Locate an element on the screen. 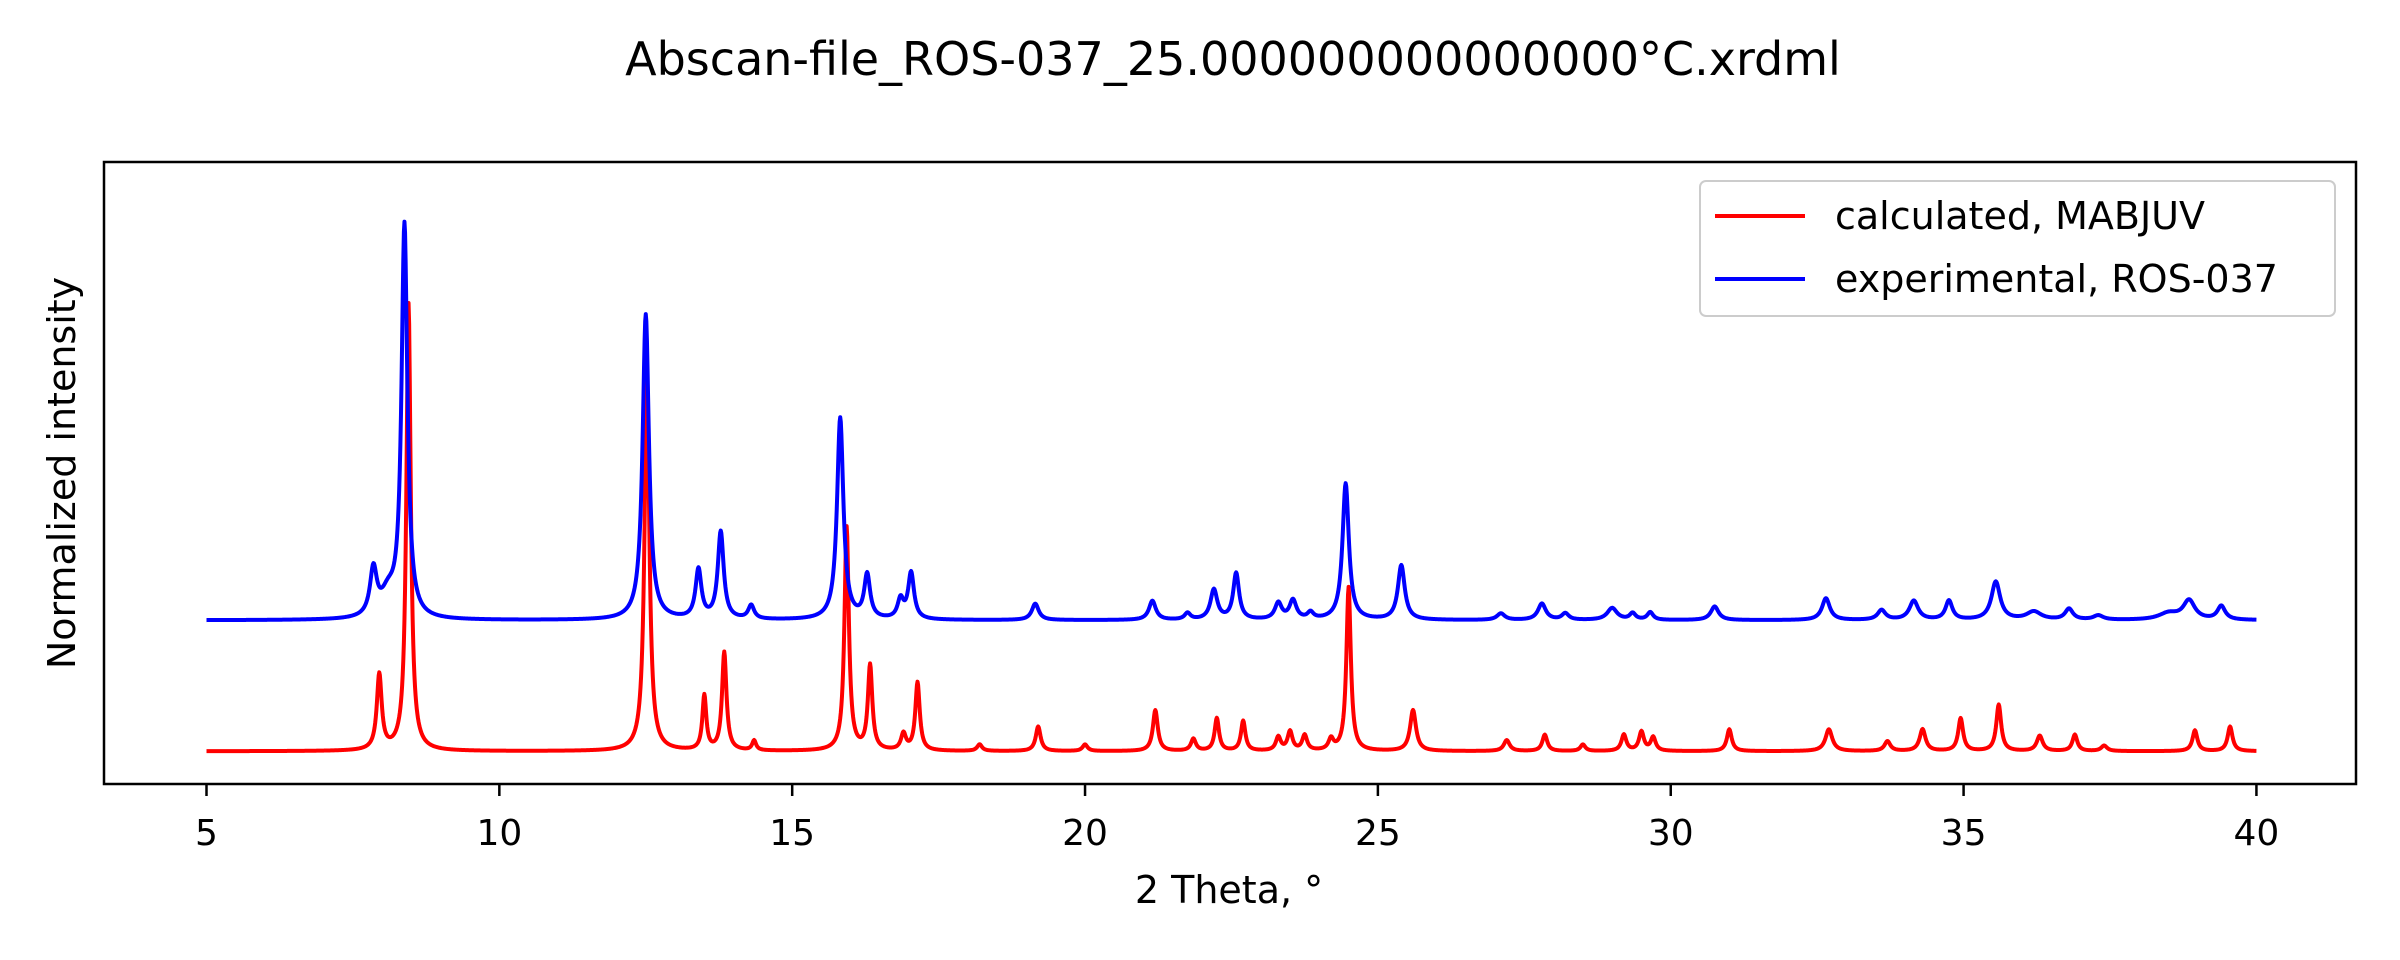 The image size is (2400, 960). x-tick-label: 5 is located at coordinates (206, 833).